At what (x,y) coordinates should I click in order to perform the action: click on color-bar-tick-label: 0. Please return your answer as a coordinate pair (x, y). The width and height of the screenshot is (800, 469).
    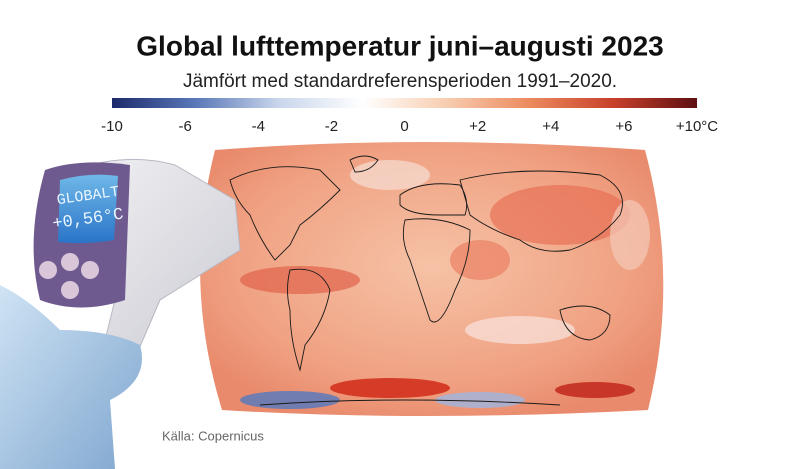
    Looking at the image, I should click on (404, 126).